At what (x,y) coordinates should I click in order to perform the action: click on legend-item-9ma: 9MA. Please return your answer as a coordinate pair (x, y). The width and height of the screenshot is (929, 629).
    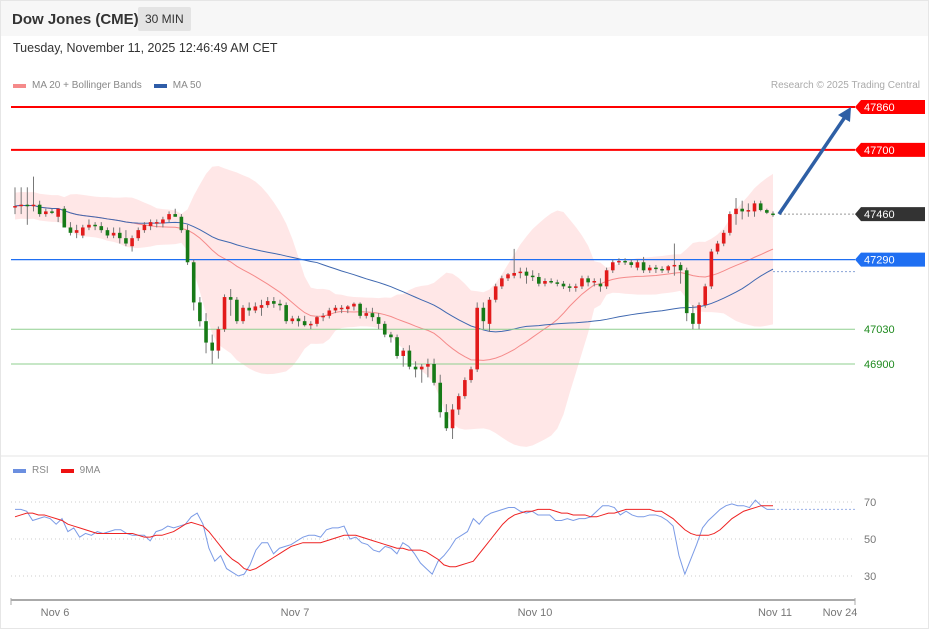
    Looking at the image, I should click on (80, 470).